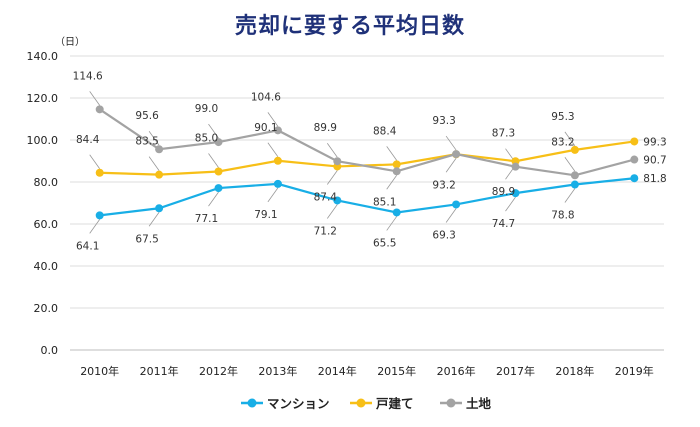 This screenshot has height=427, width=700. Describe the element at coordinates (384, 243) in the screenshot. I see `data-label: 65.5` at that location.